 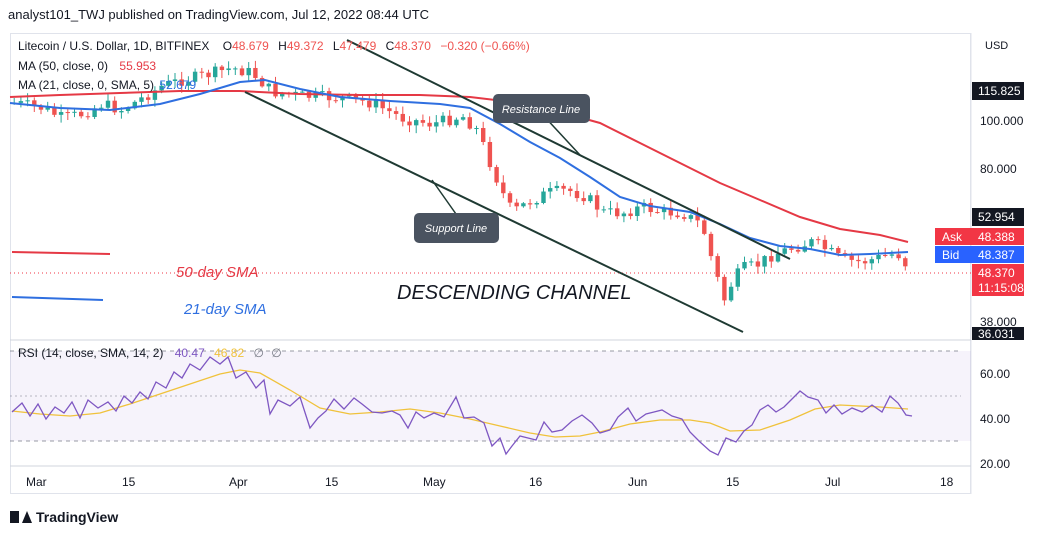 I want to click on rsi-sma-line, so click(x=460, y=403).